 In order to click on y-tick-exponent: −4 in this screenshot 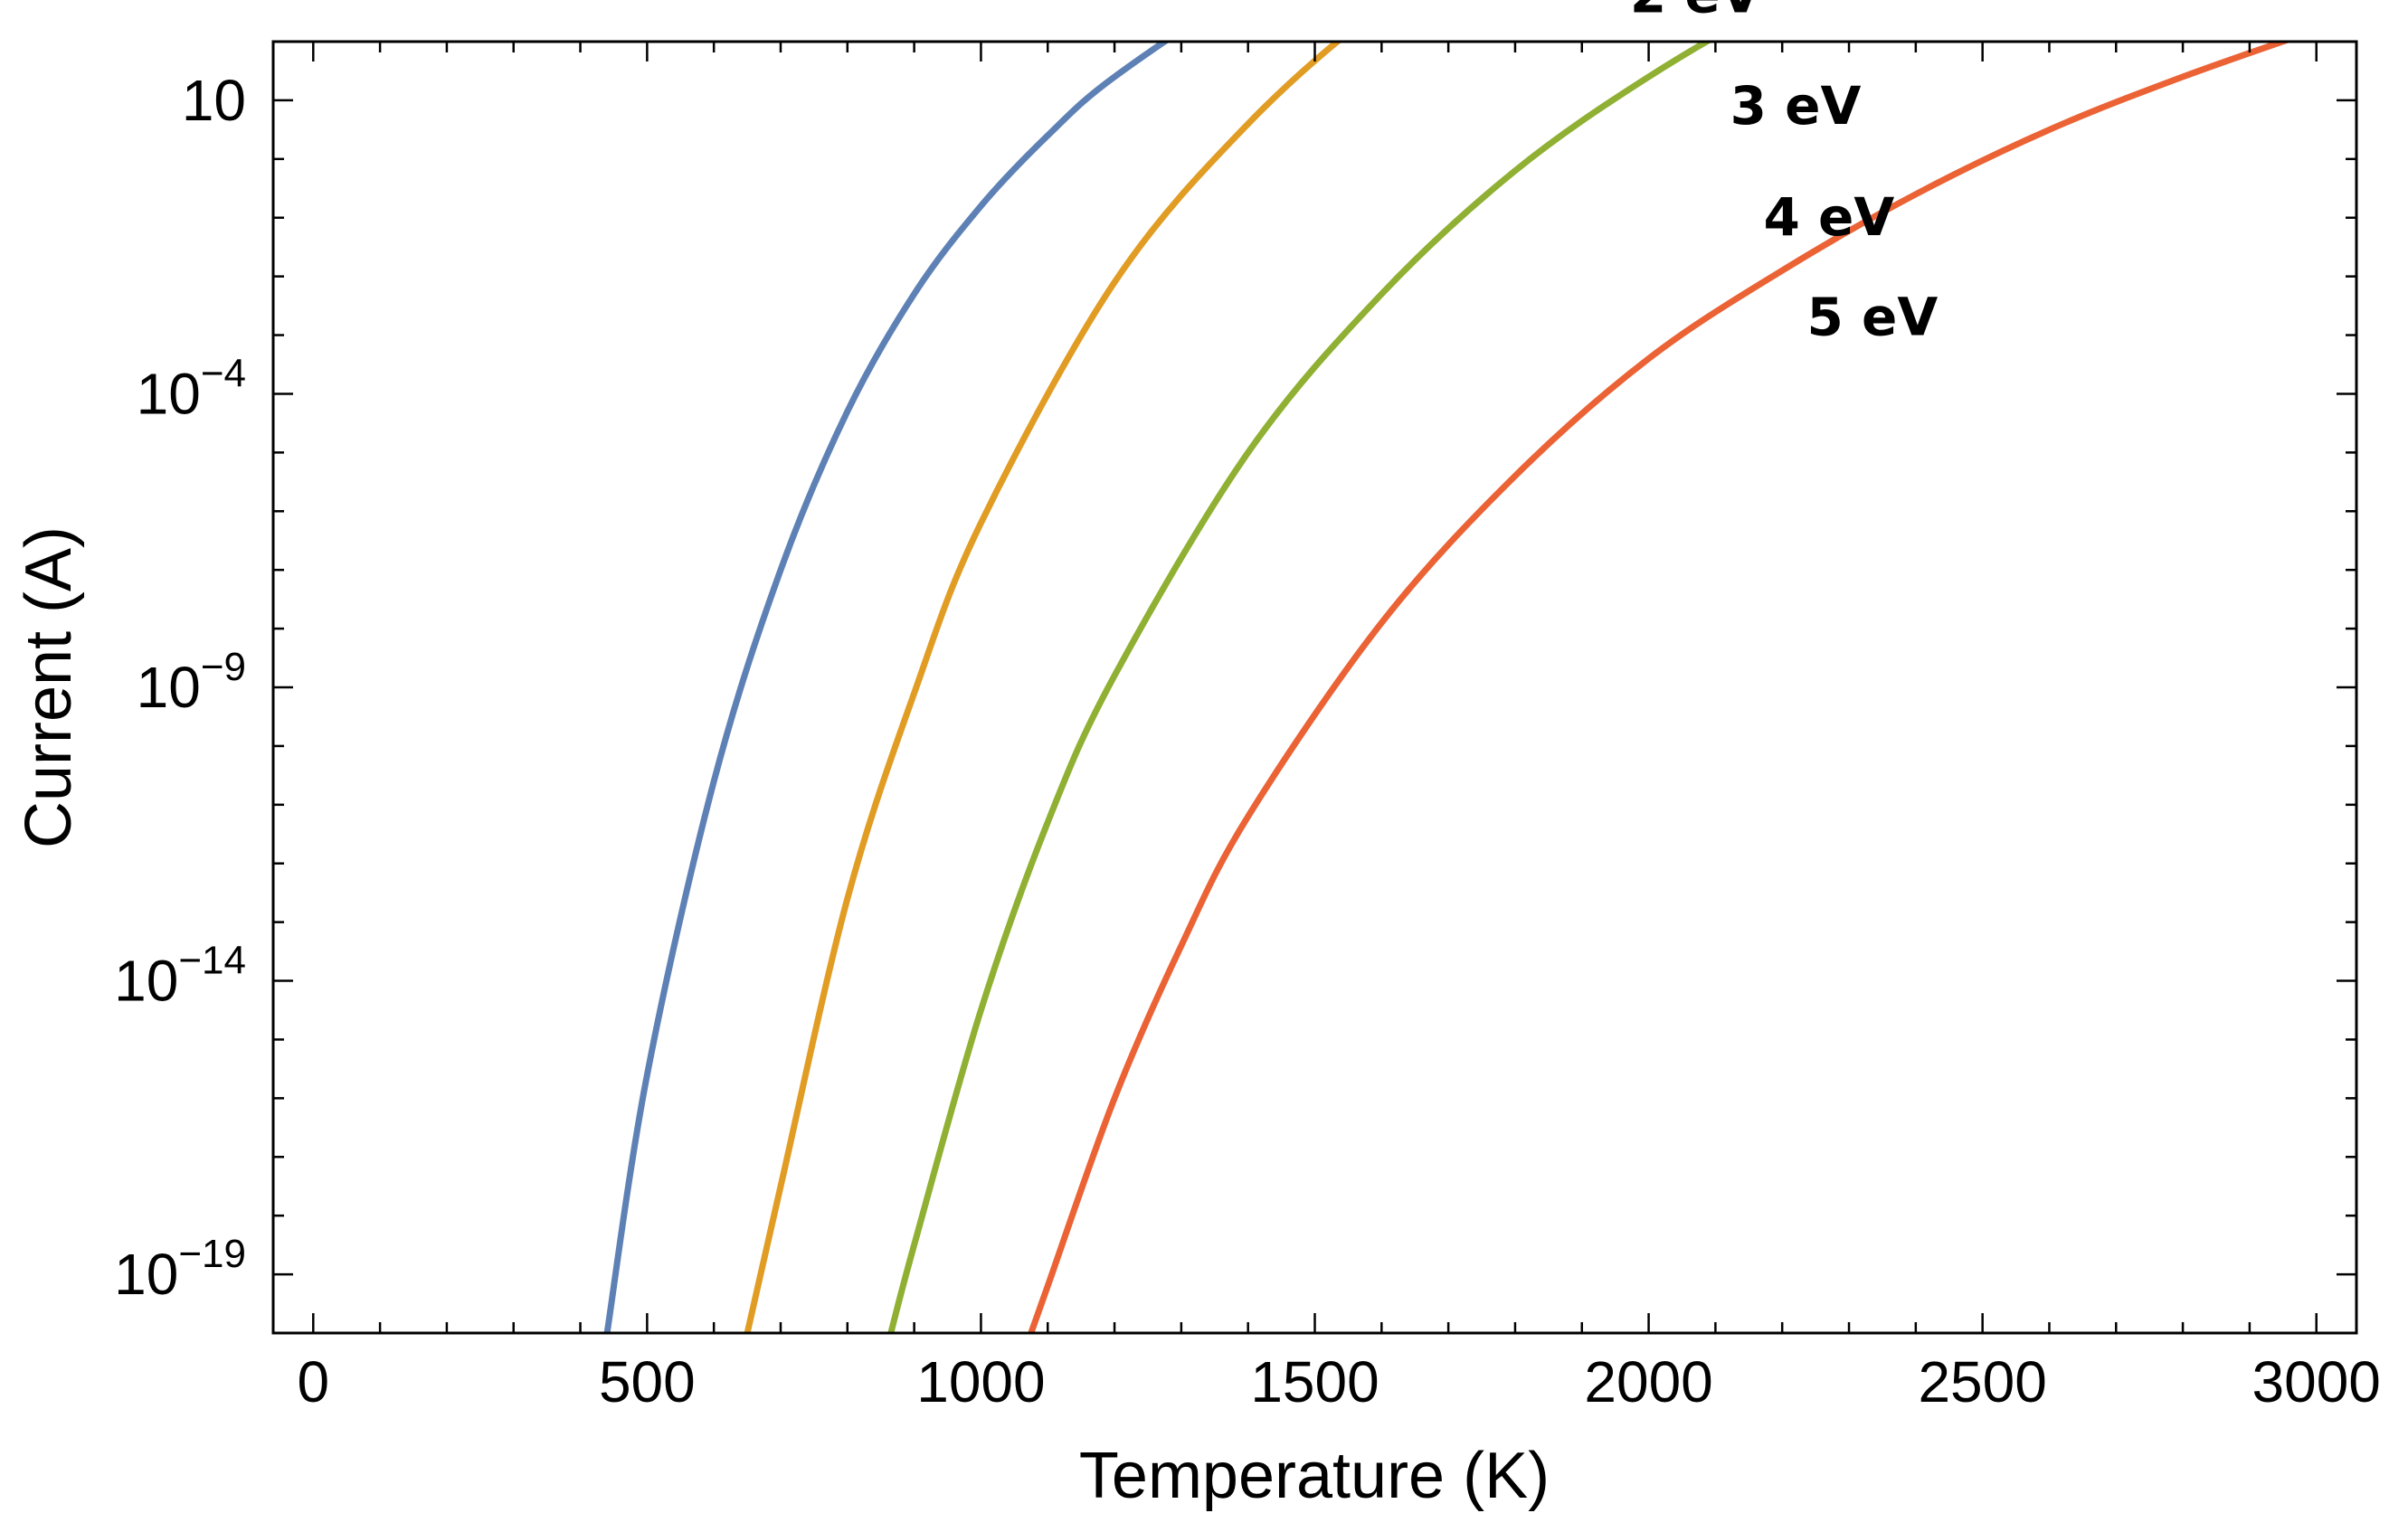, I will do `click(223, 373)`.